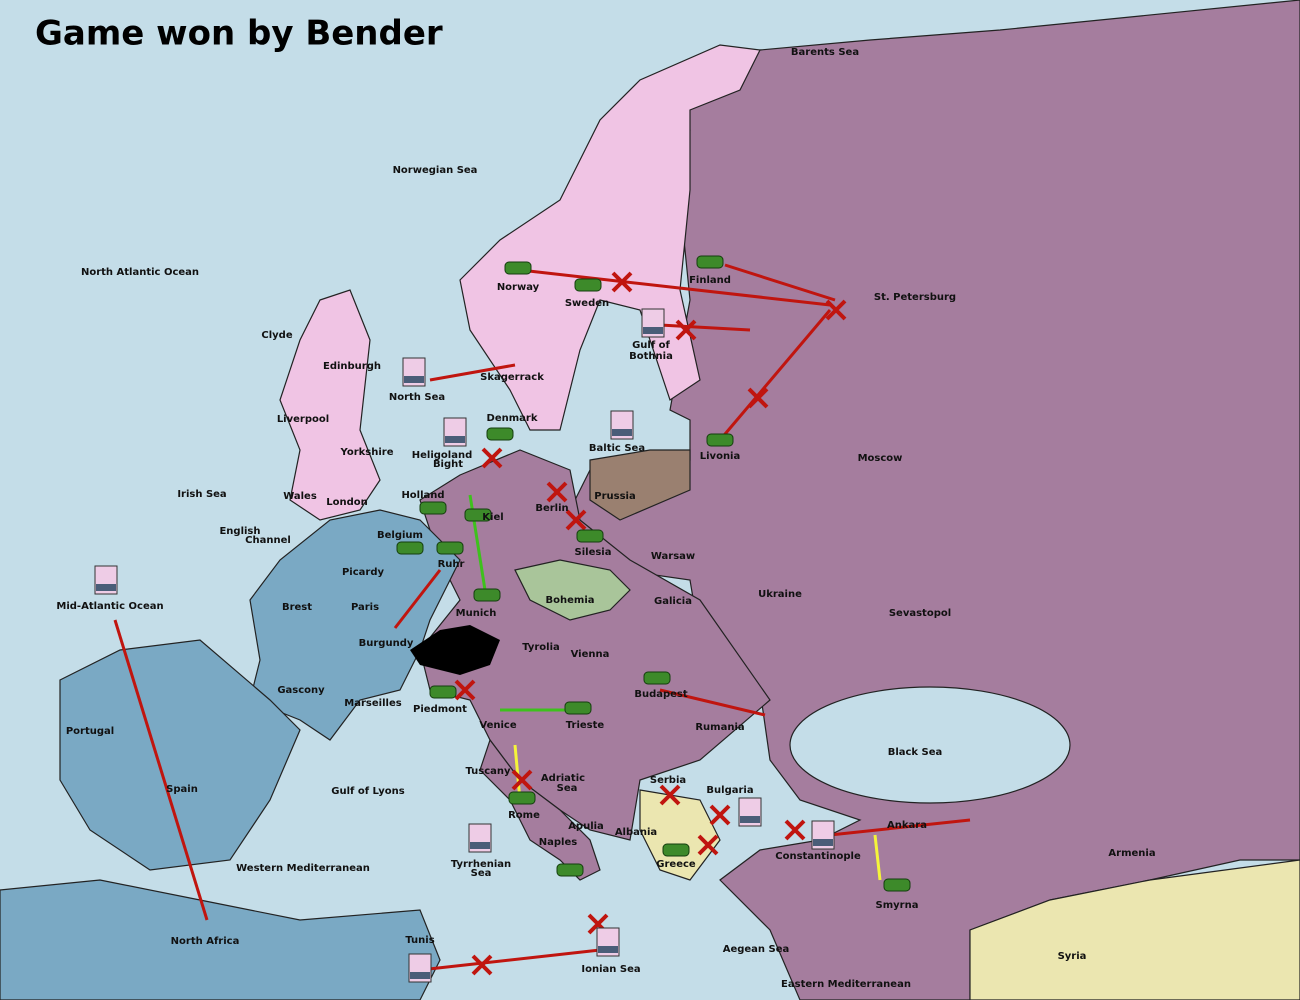 The height and width of the screenshot is (1000, 1300). Describe the element at coordinates (897, 905) in the screenshot. I see `province-label: Smyrna` at that location.